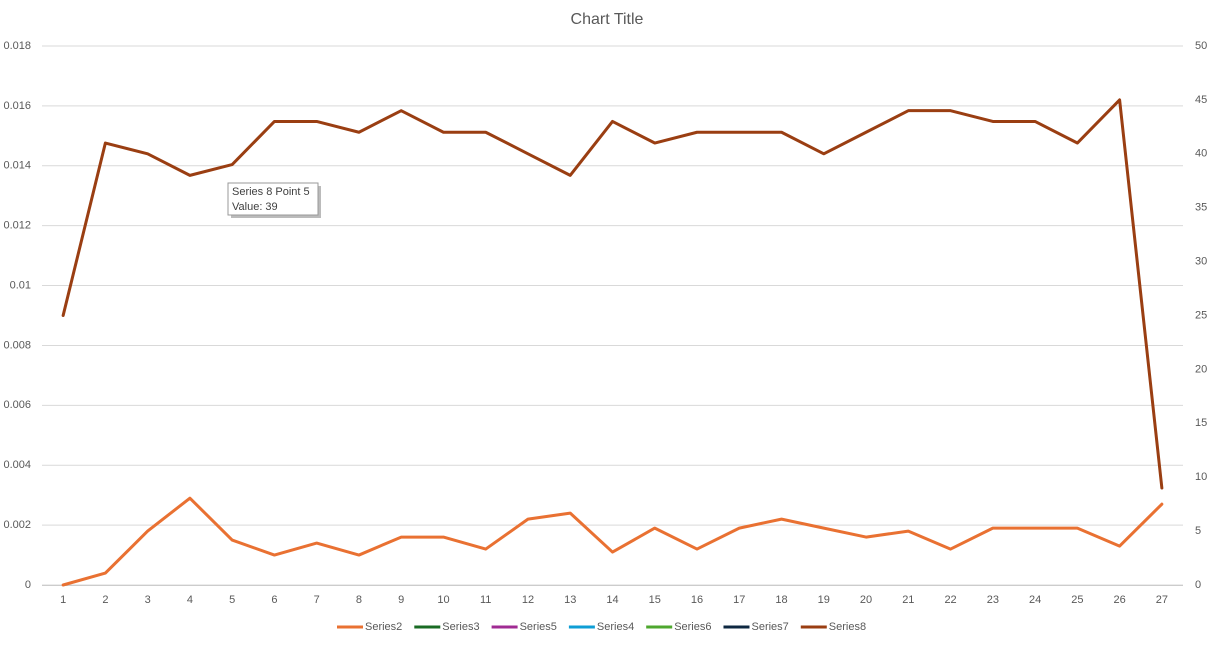 The image size is (1215, 645). I want to click on x-tick-label: 22, so click(950, 600).